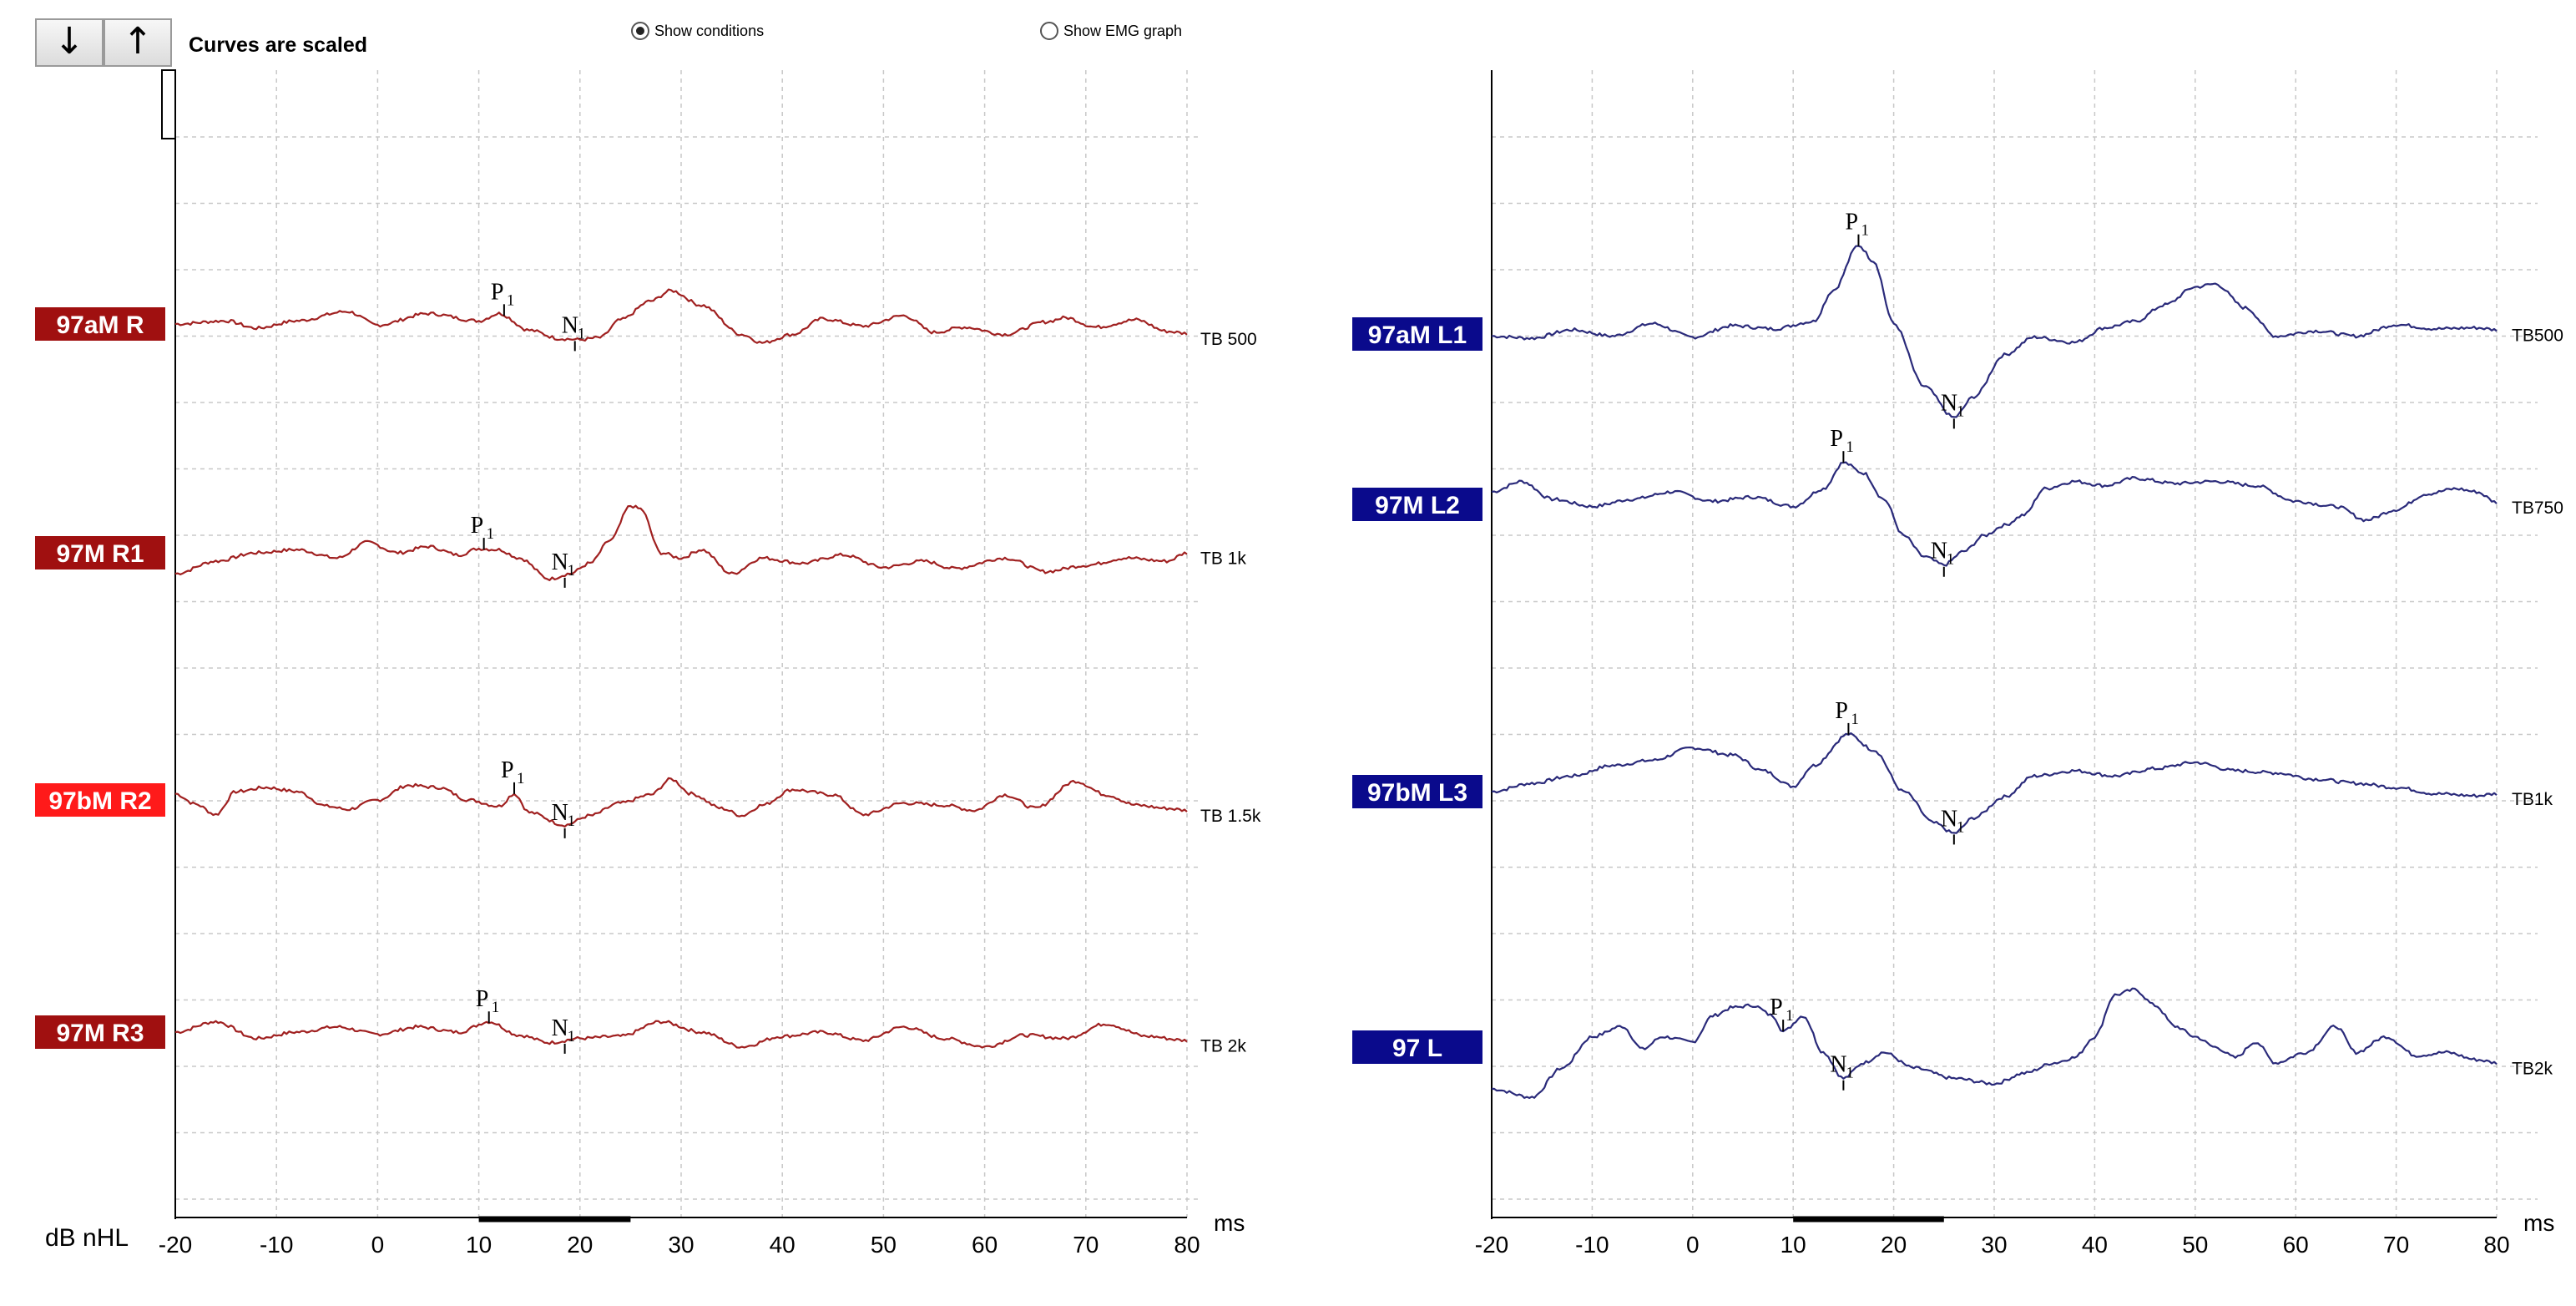 This screenshot has width=2576, height=1306. I want to click on condition-label: TB2k, so click(2532, 1068).